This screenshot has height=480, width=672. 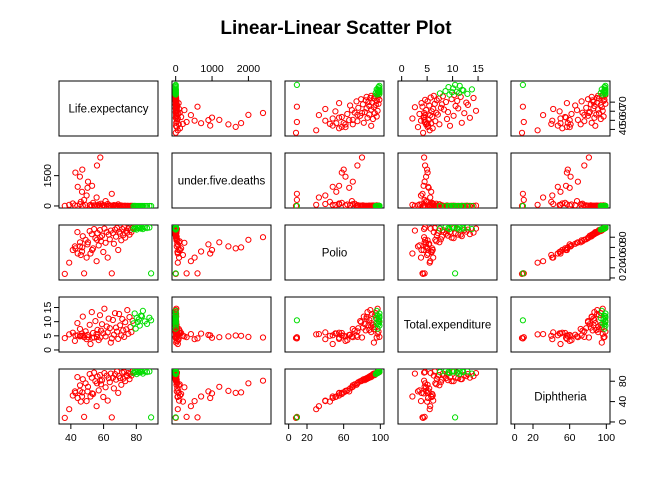 I want to click on chart-title: Linear-Linear Scatter Plot, so click(x=336, y=28).